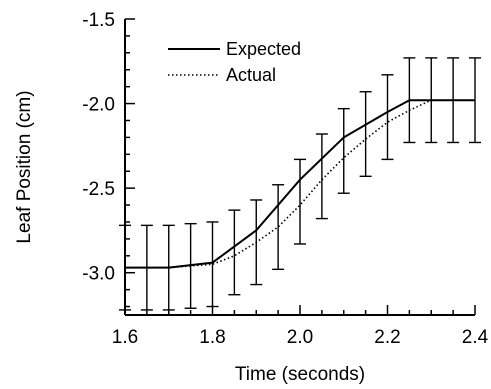  Describe the element at coordinates (125, 337) in the screenshot. I see `x-tick-label: 1.6` at that location.